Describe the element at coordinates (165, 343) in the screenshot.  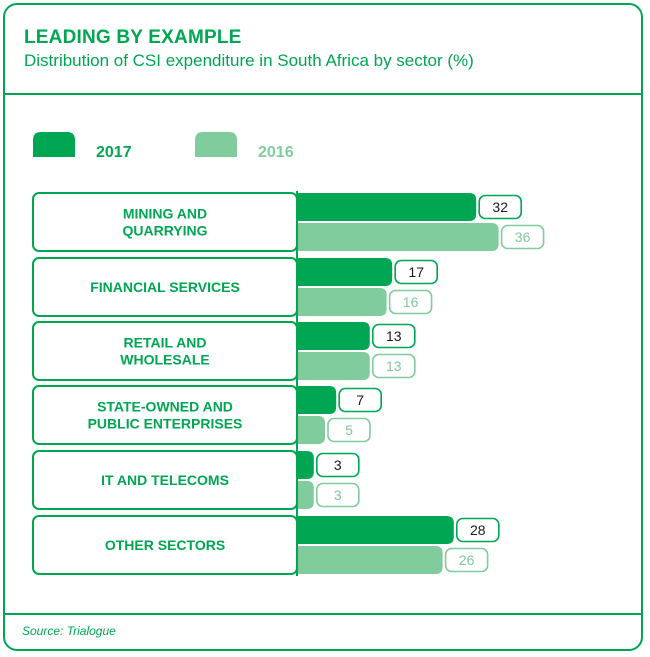
I see `category-label: RETAIL AND` at that location.